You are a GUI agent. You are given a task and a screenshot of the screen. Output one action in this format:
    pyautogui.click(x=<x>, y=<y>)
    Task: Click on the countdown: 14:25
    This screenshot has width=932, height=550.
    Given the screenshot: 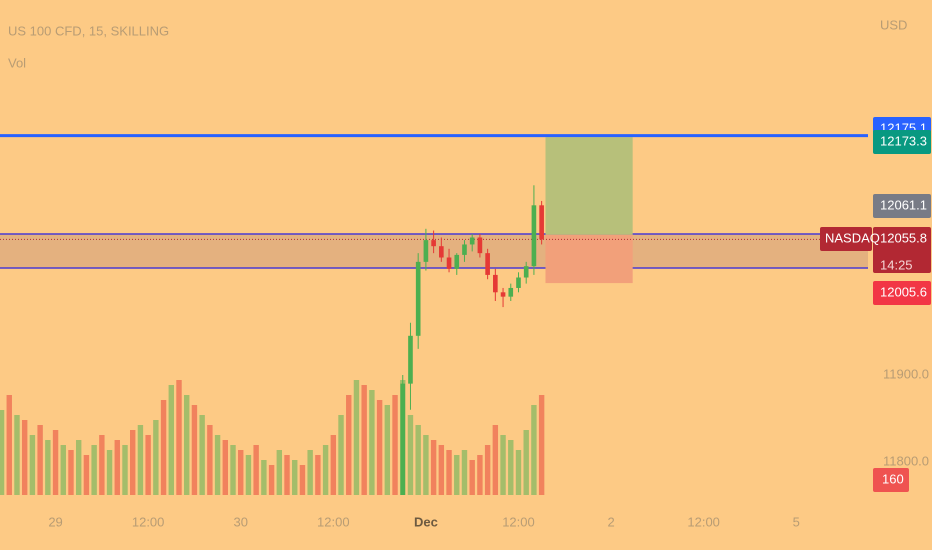 What is the action you would take?
    pyautogui.click(x=896, y=264)
    